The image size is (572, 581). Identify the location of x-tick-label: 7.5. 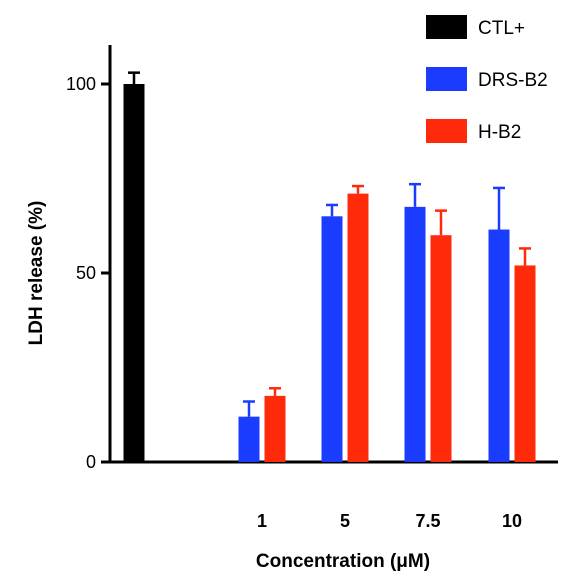
(427, 521).